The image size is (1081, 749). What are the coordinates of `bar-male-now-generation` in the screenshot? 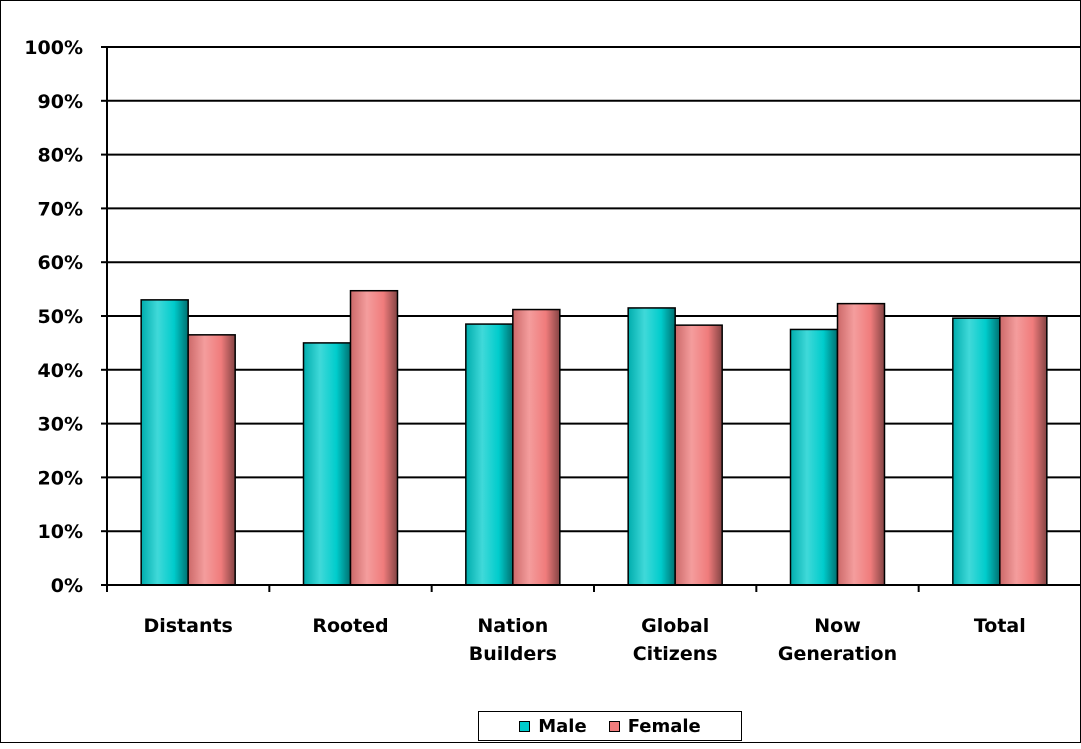 It's located at (814, 457).